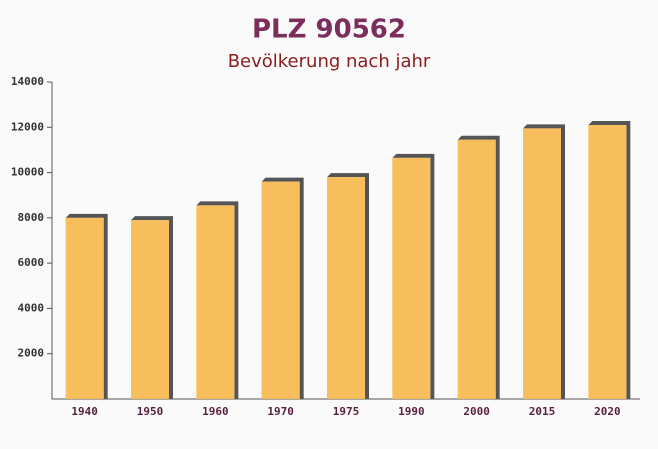 The image size is (658, 449). What do you see at coordinates (476, 411) in the screenshot?
I see `x-tick-label: 2000` at bounding box center [476, 411].